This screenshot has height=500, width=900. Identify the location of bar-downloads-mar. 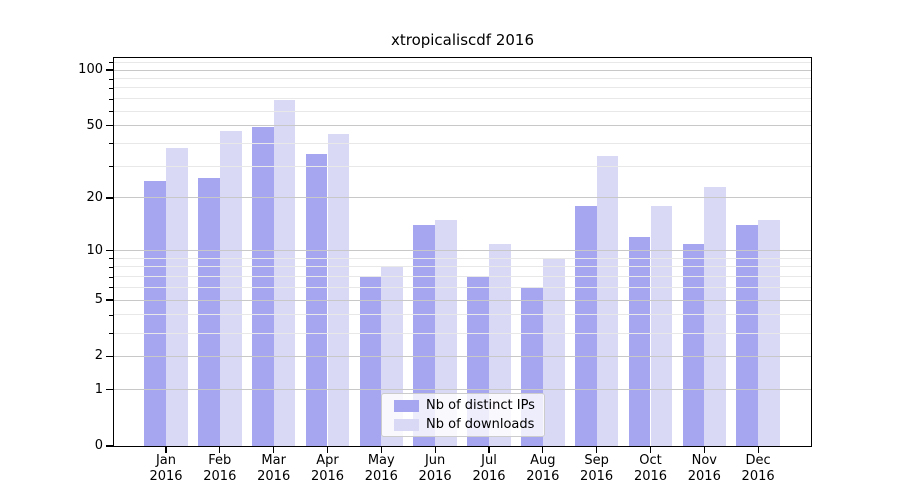
(284, 272).